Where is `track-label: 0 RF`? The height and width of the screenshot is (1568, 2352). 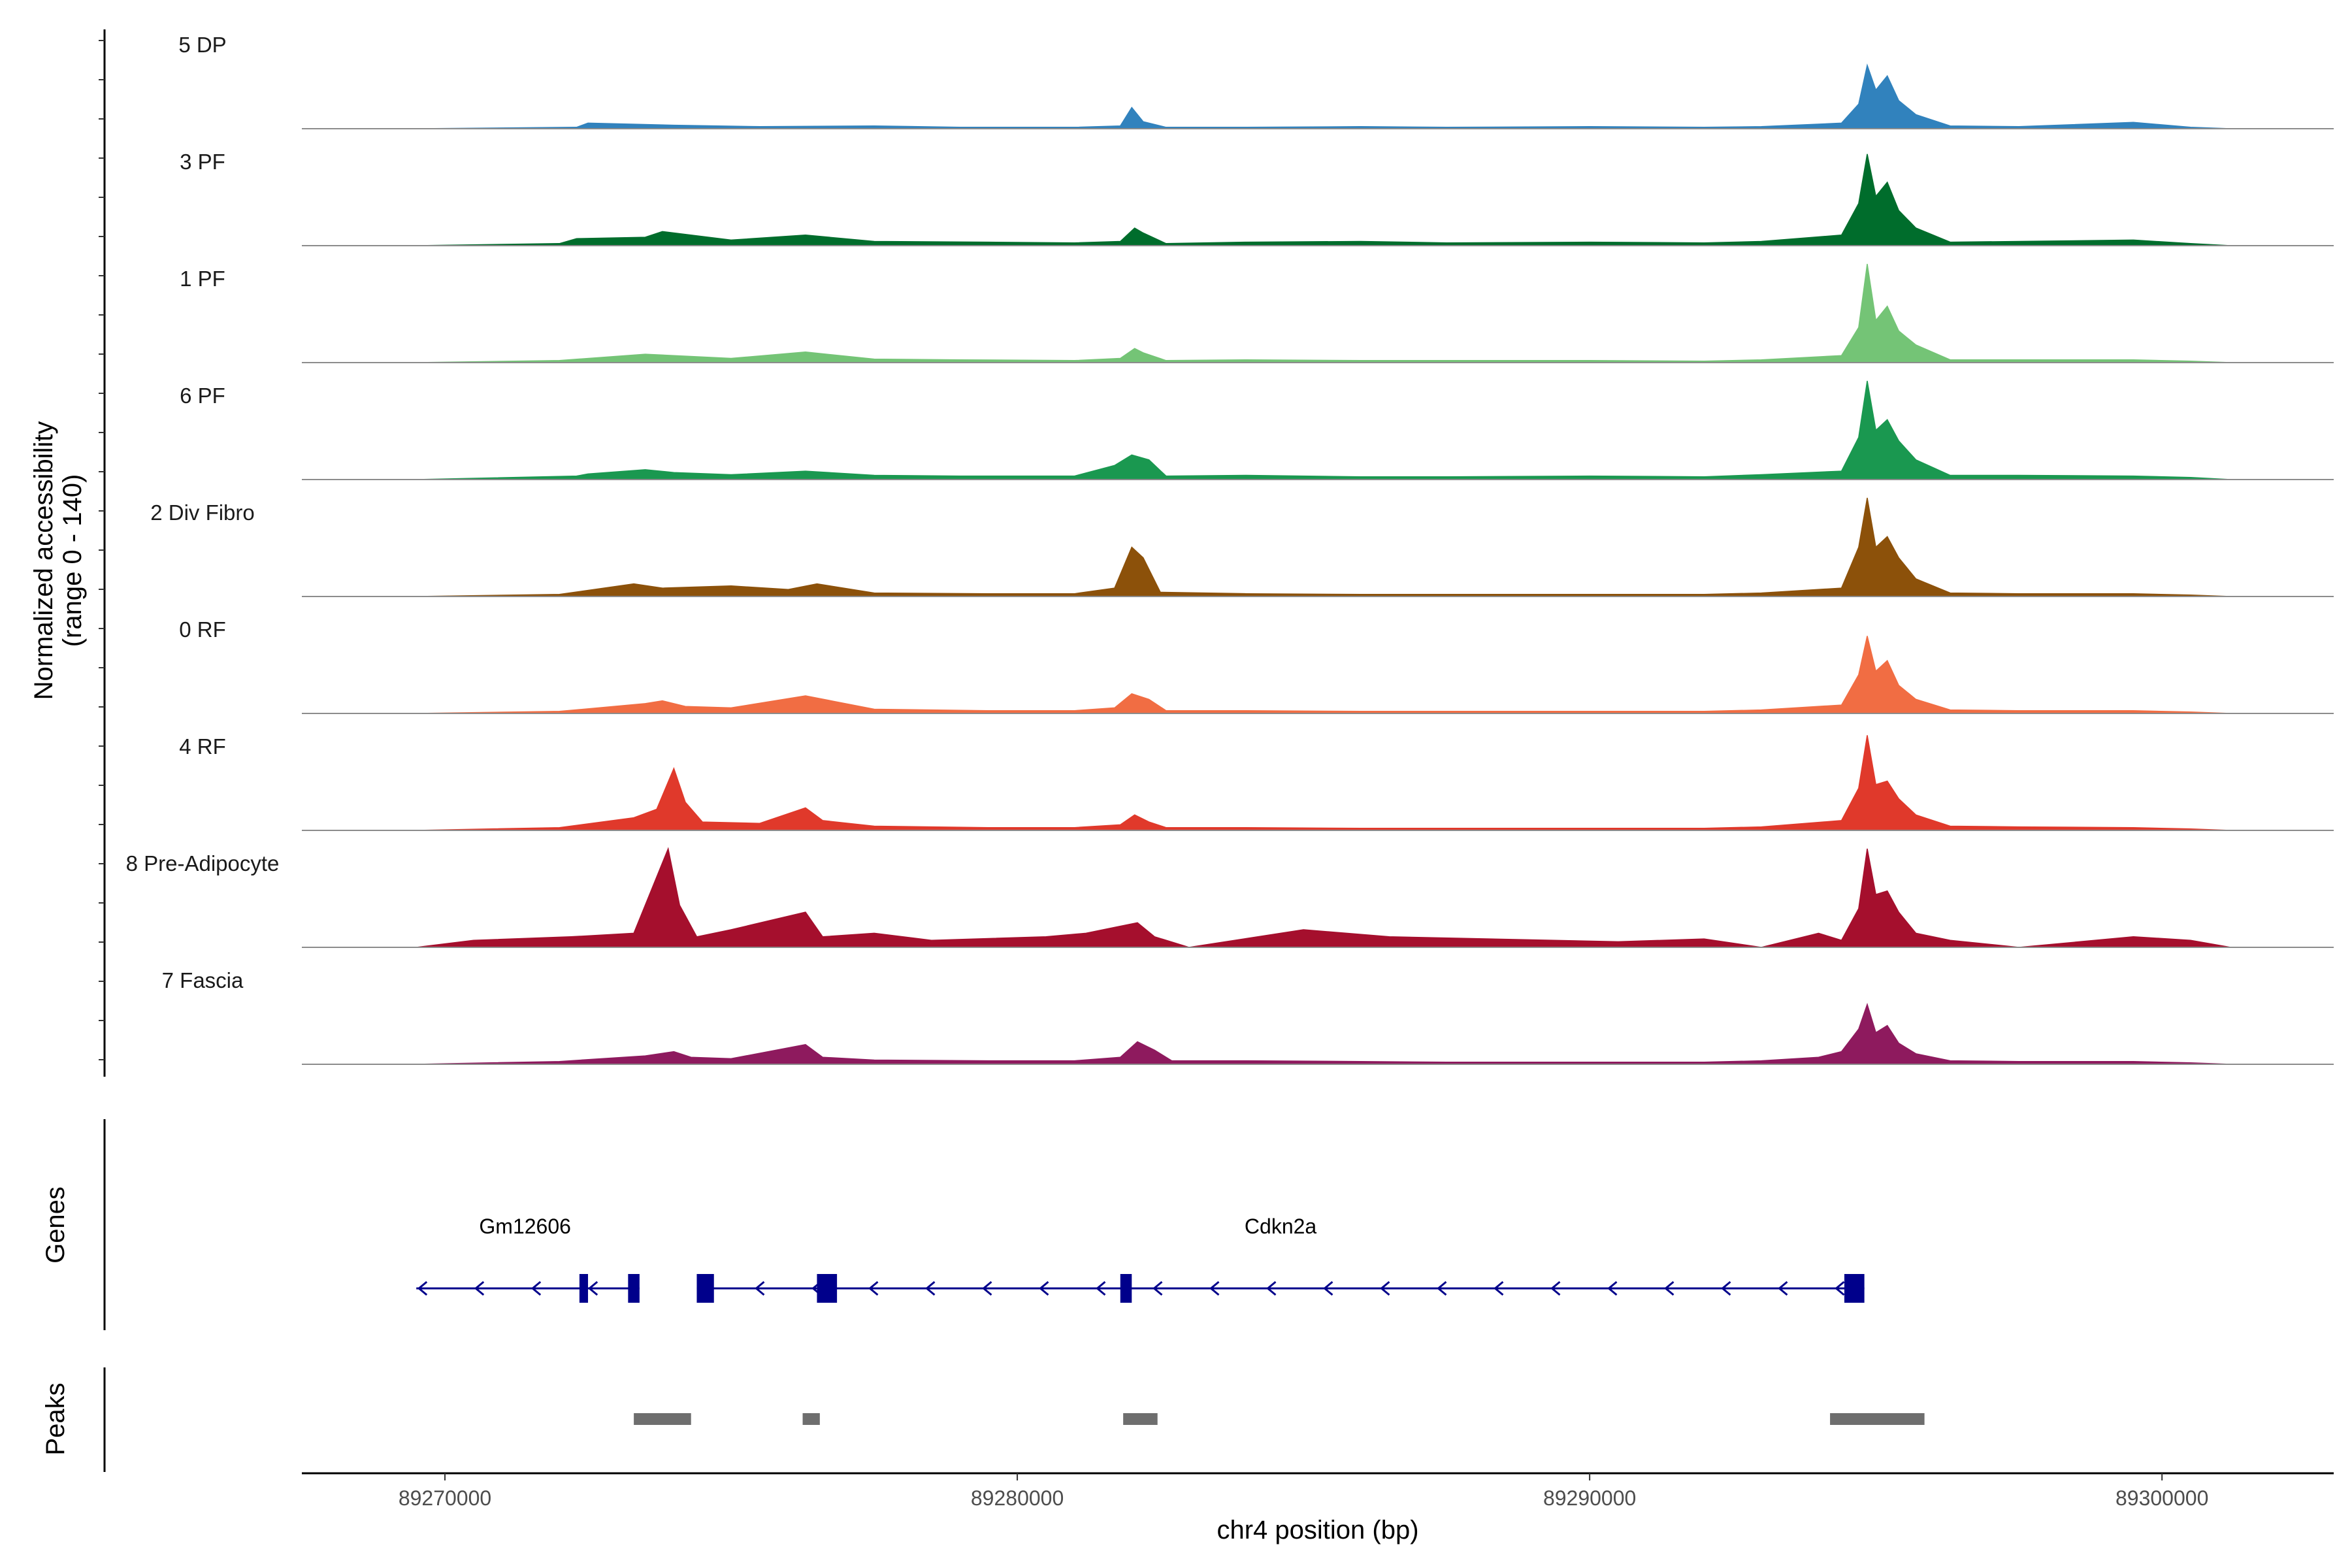
track-label: 0 RF is located at coordinates (202, 629).